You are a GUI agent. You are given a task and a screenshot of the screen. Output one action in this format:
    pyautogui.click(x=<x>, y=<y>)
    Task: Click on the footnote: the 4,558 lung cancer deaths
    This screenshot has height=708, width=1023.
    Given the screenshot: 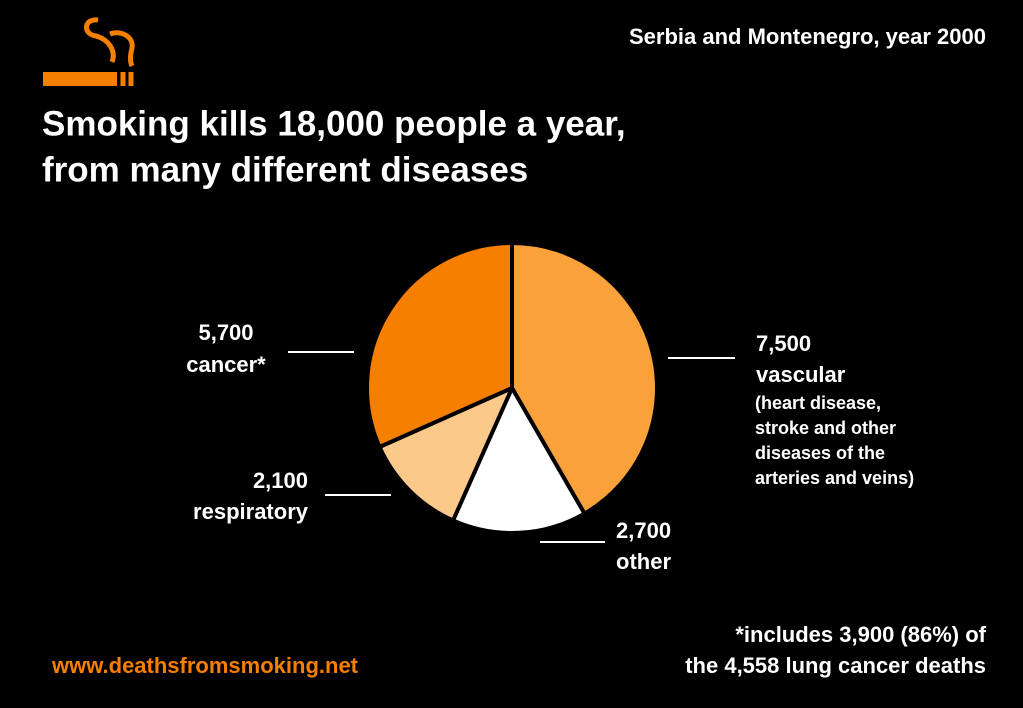 What is the action you would take?
    pyautogui.click(x=835, y=665)
    